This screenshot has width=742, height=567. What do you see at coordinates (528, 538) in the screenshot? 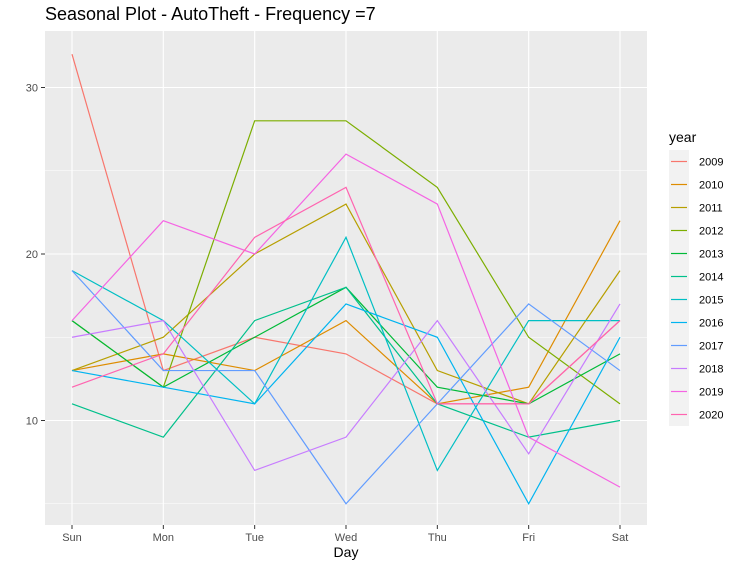
I see `x-tick-label: Fri` at bounding box center [528, 538].